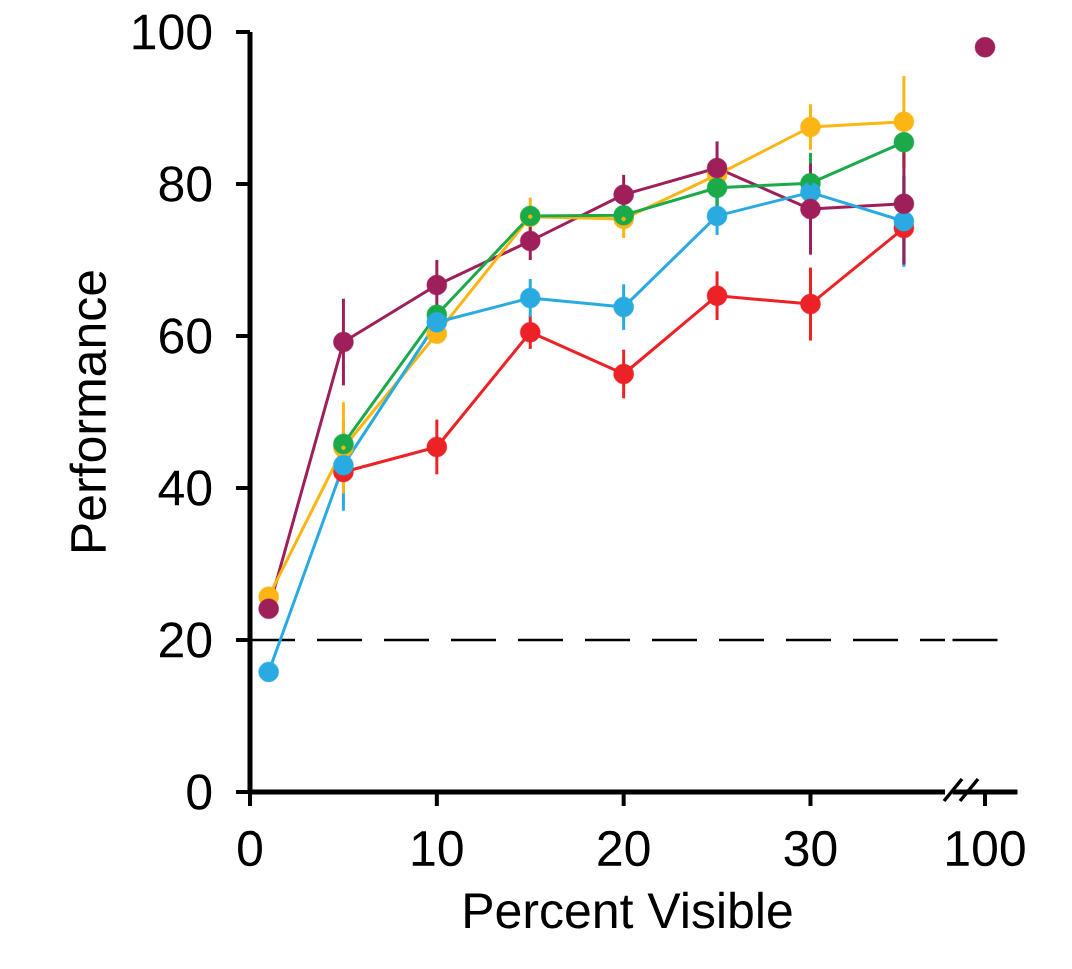  What do you see at coordinates (88, 411) in the screenshot?
I see `y-axis-title: Performance` at bounding box center [88, 411].